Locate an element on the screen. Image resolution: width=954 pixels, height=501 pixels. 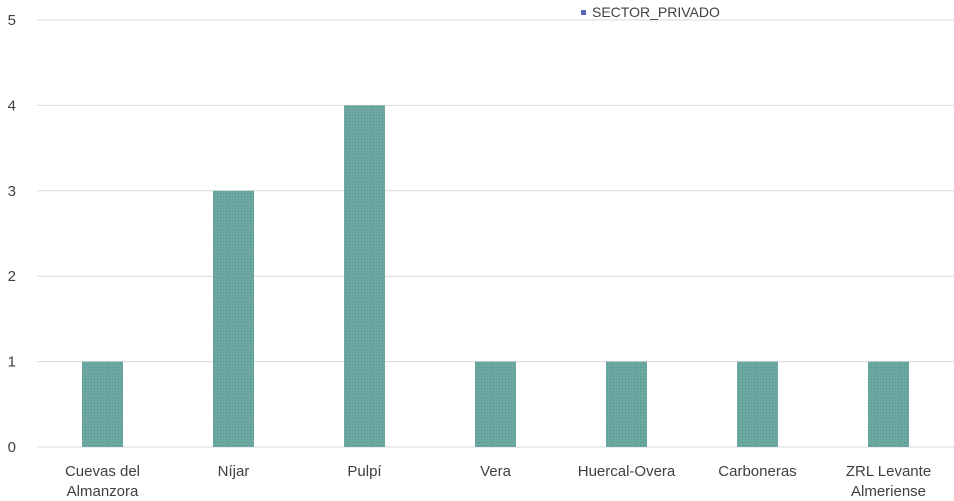
x-tick-label: Vera is located at coordinates (496, 471).